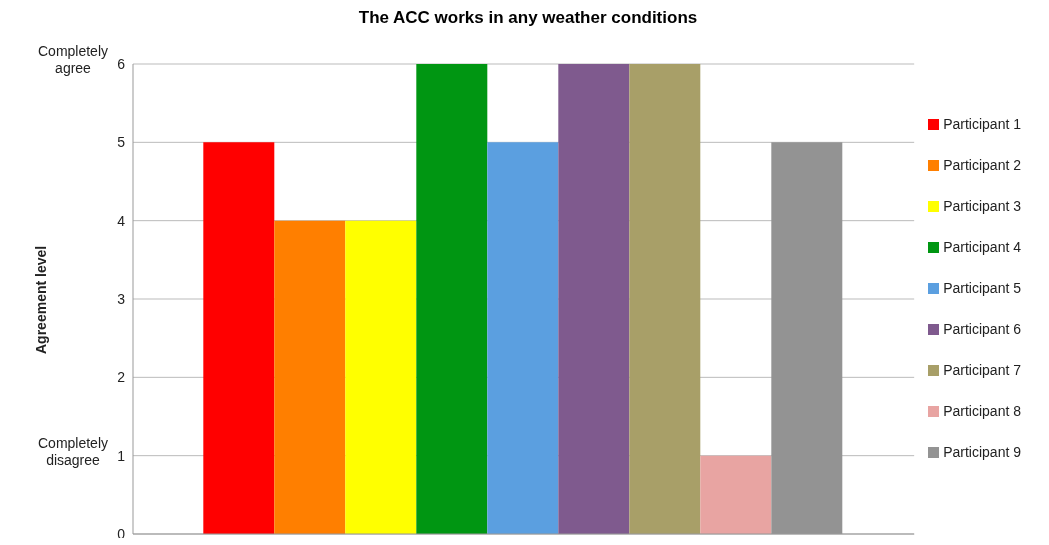  Describe the element at coordinates (982, 287) in the screenshot. I see `legend-label: Participant 5` at that location.